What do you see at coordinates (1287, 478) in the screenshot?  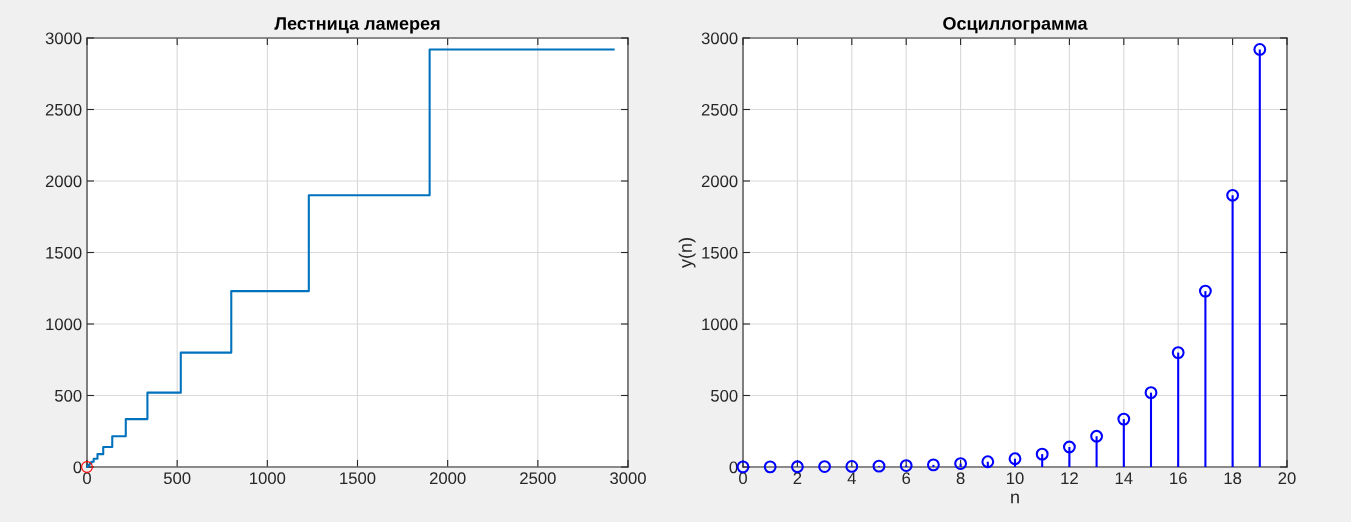 I see `x-tick-label: 20` at bounding box center [1287, 478].